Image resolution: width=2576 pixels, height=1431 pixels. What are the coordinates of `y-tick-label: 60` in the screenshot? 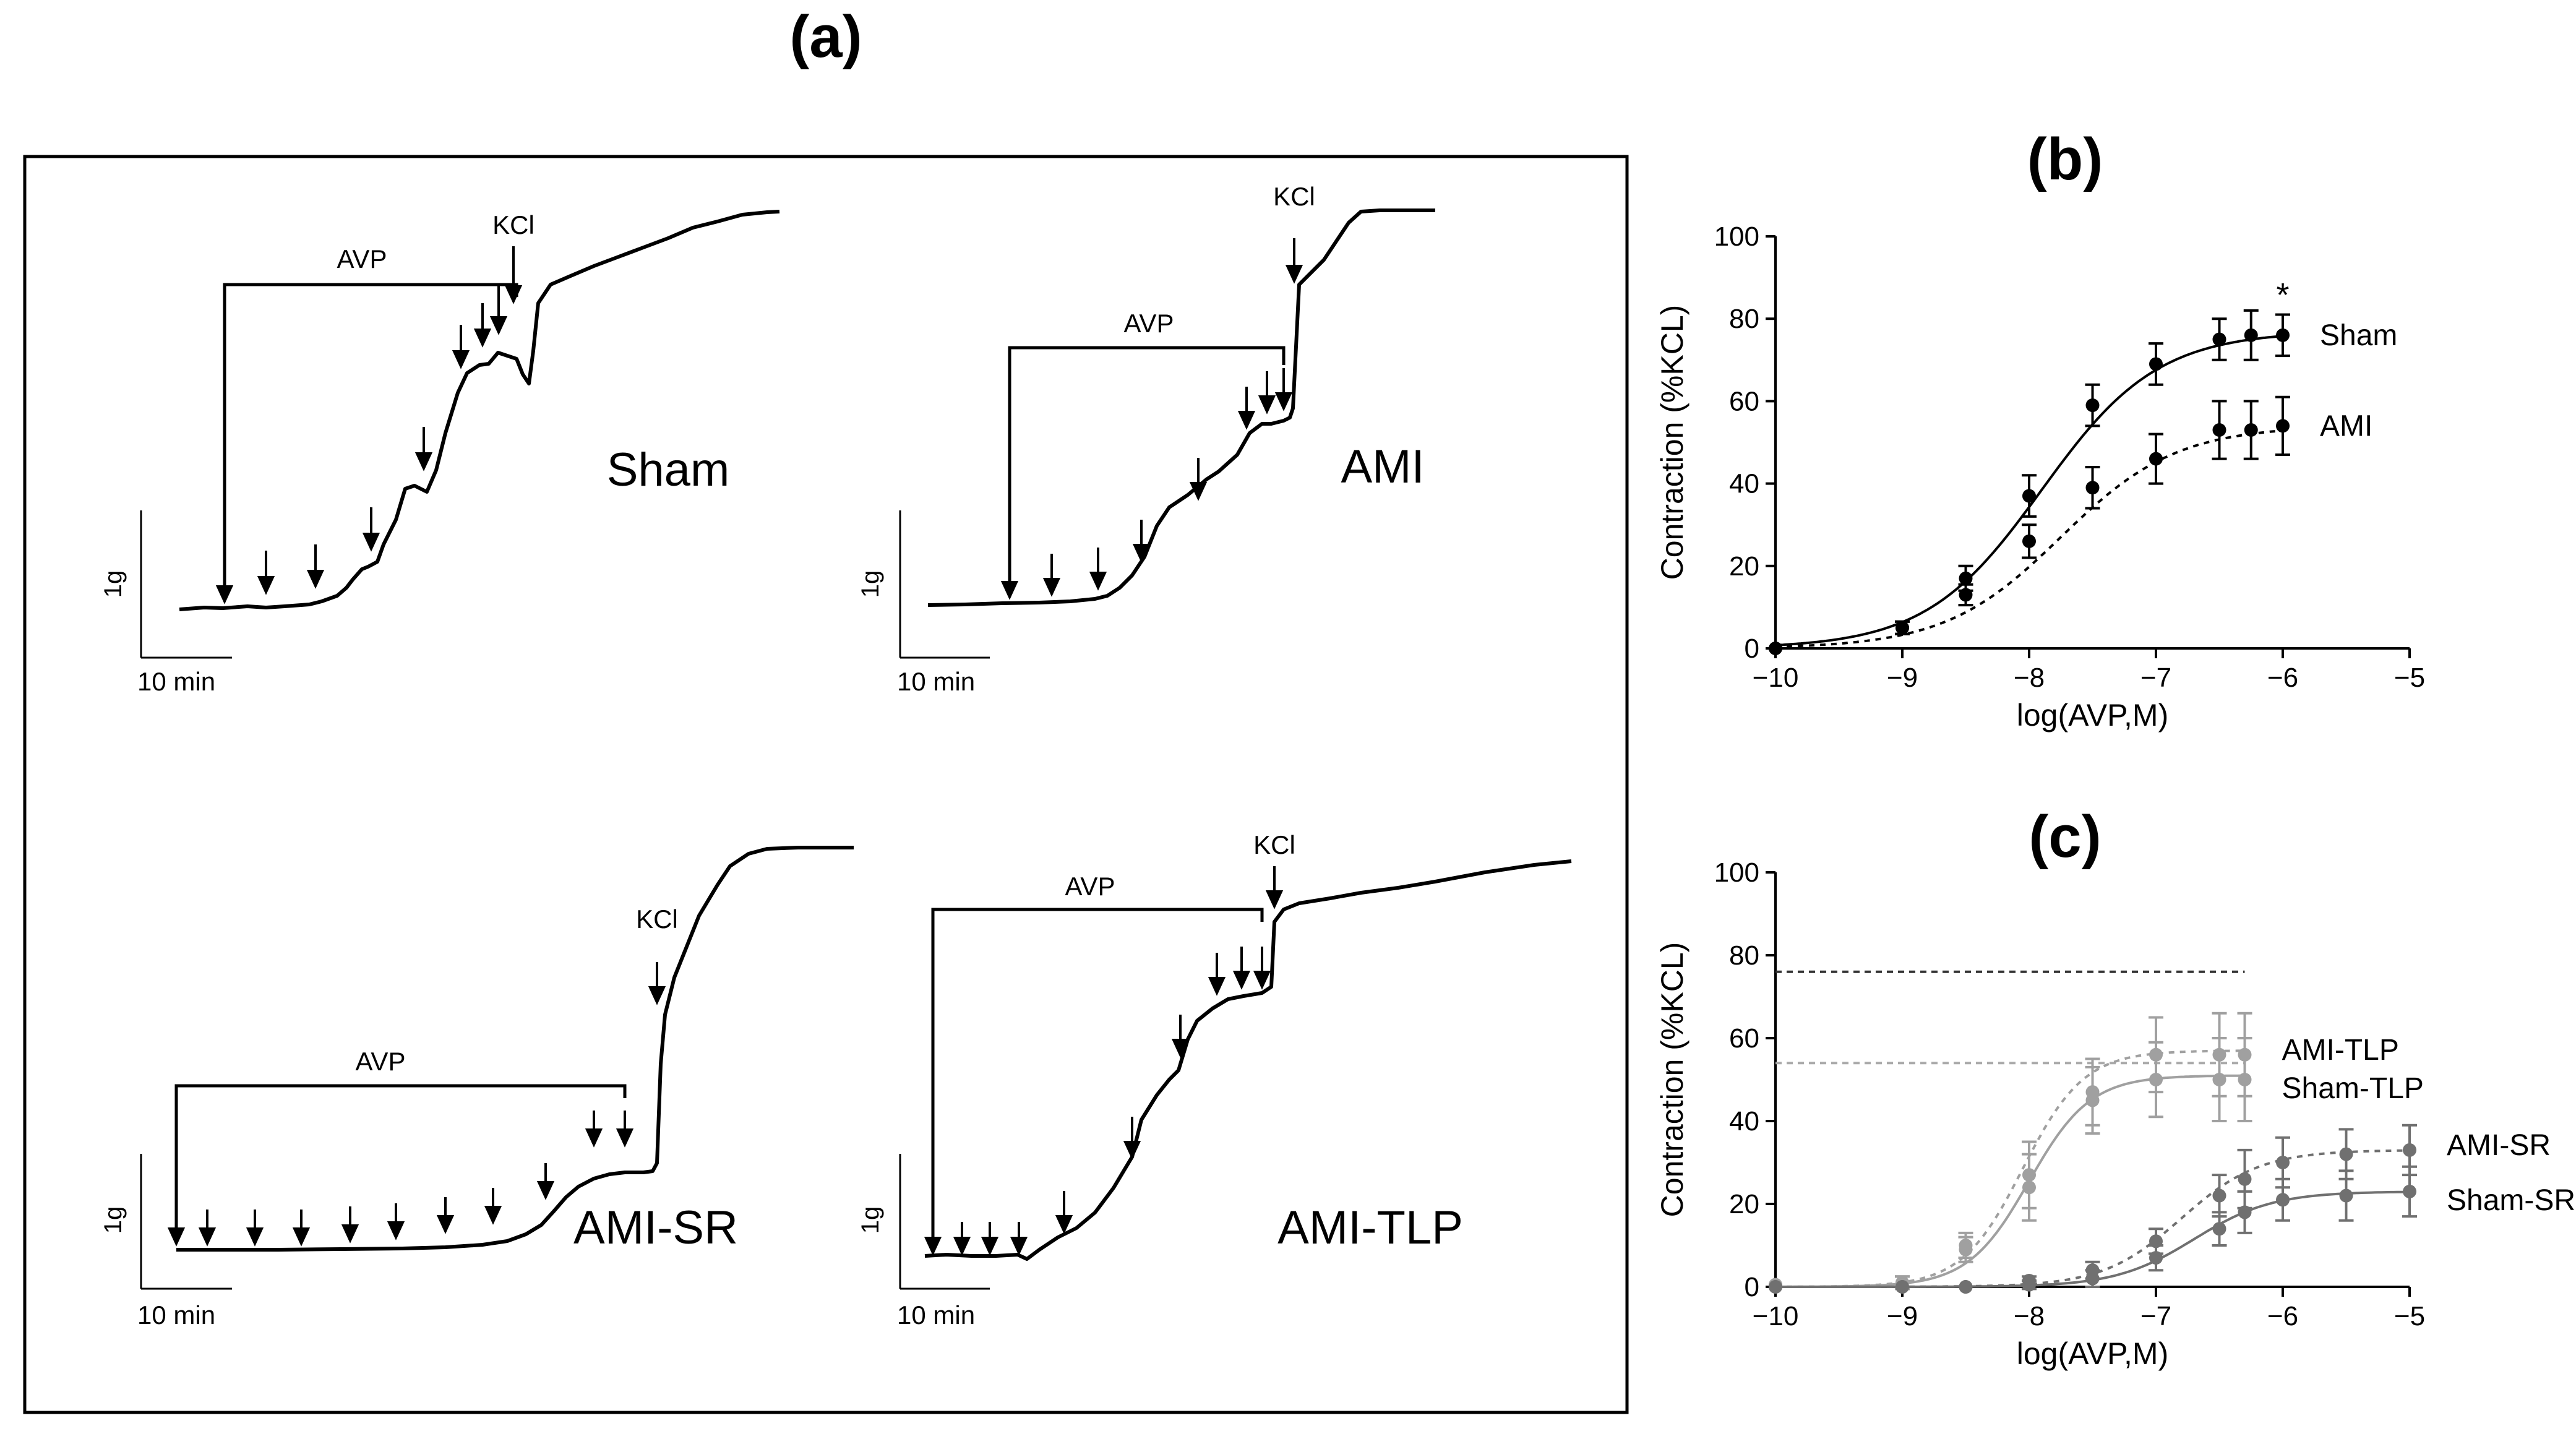 It's located at (1744, 1038).